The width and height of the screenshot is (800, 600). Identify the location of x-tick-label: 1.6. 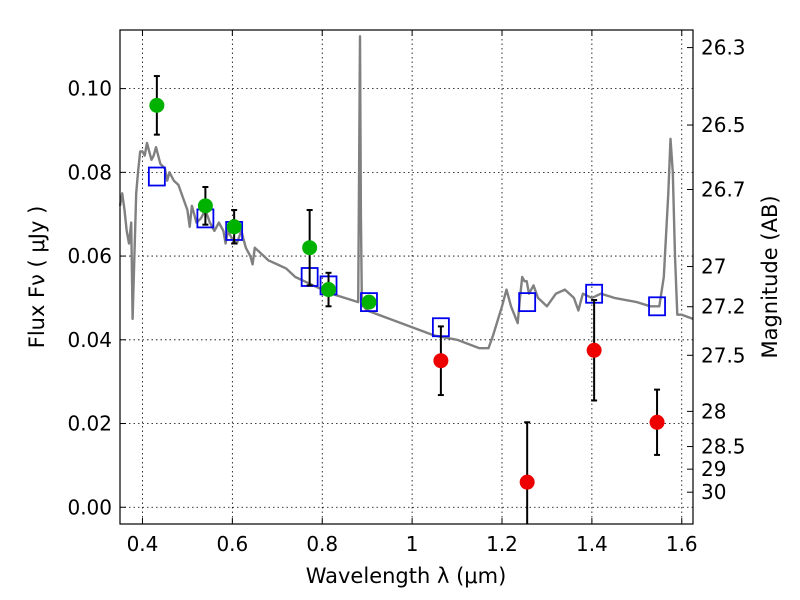
(682, 544).